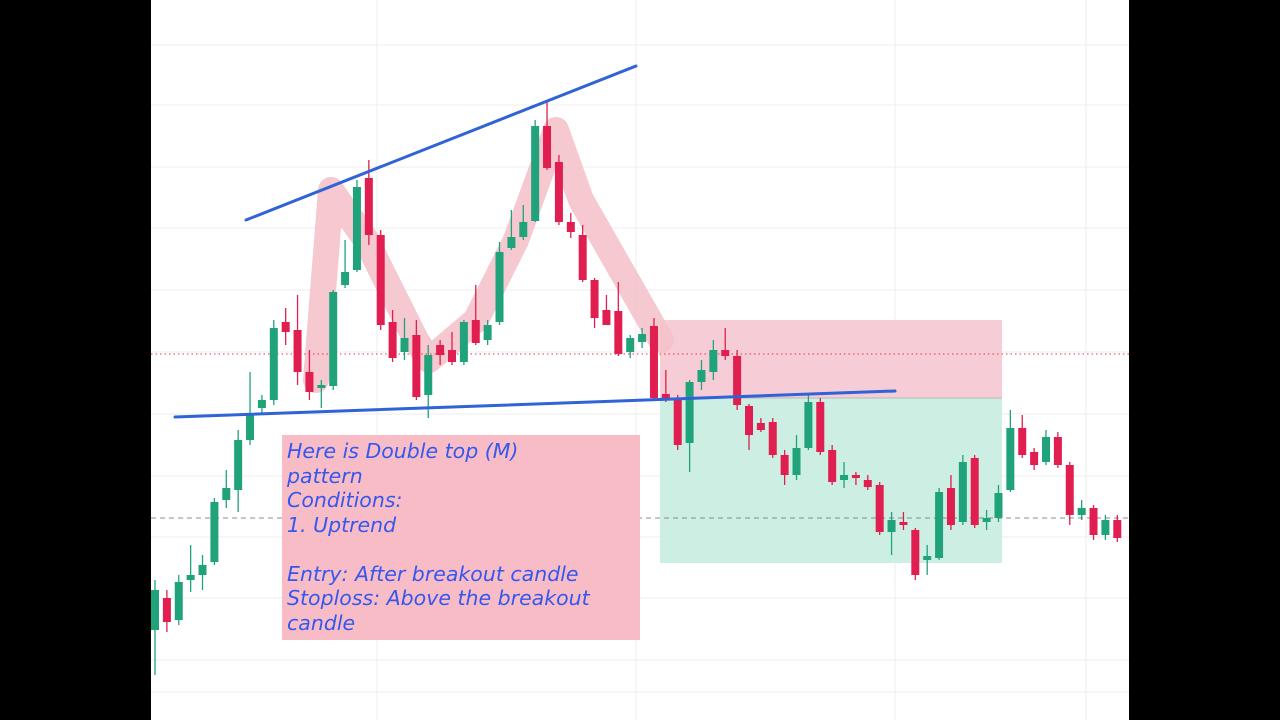 This screenshot has width=1280, height=720. What do you see at coordinates (321, 622) in the screenshot?
I see `note-line-candle: candle` at bounding box center [321, 622].